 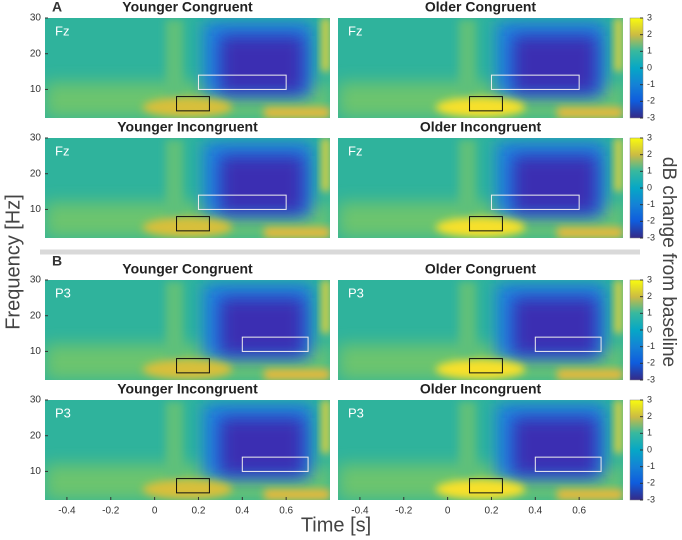 What do you see at coordinates (242, 511) in the screenshot?
I see `x-tick-label: 0.4` at bounding box center [242, 511].